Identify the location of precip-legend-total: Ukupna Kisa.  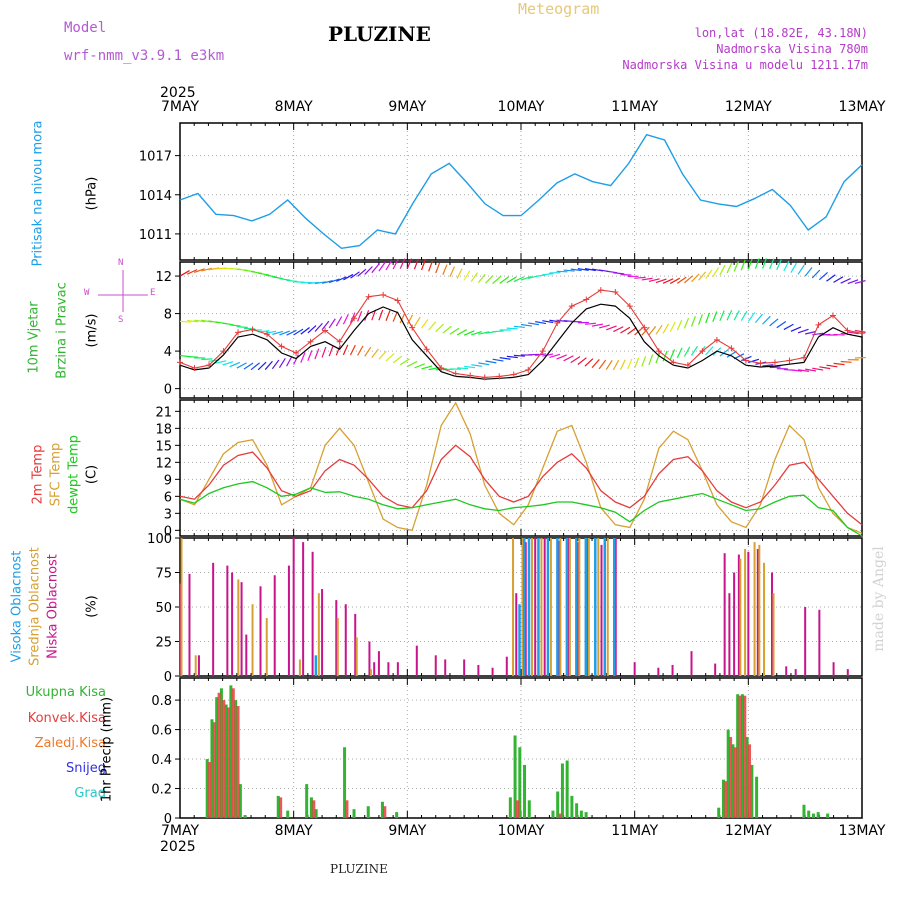
(65, 692).